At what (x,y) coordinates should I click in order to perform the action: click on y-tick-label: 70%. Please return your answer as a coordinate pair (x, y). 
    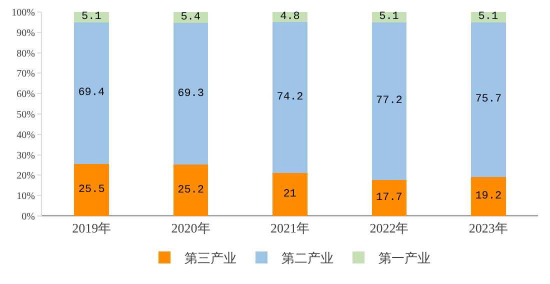
    Looking at the image, I should click on (25, 74).